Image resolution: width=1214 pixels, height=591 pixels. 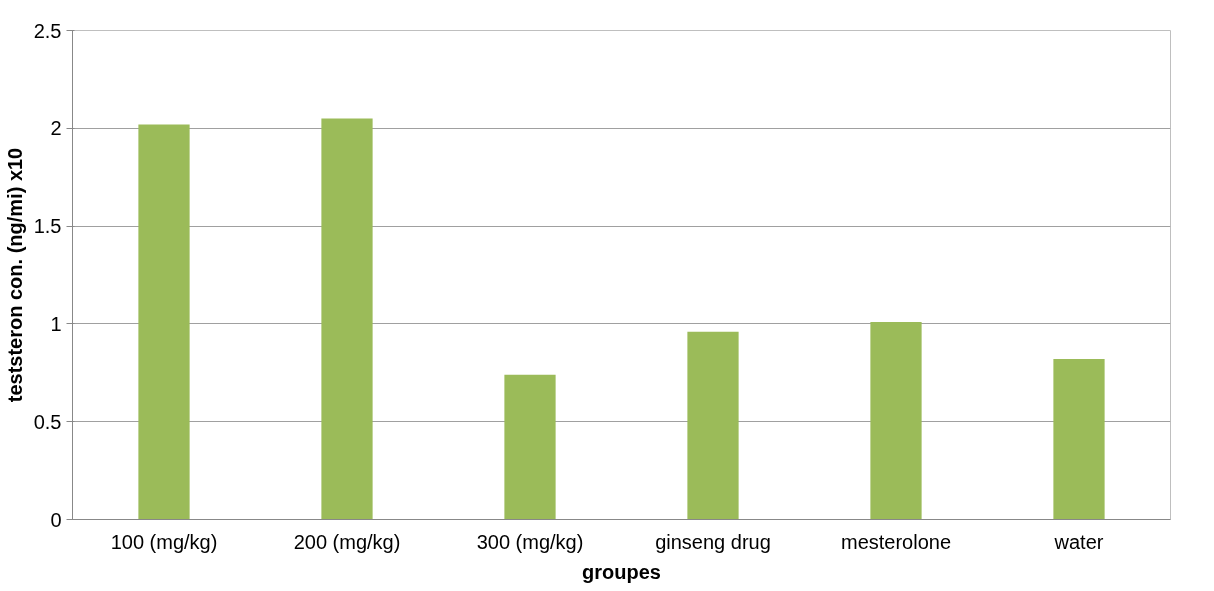 I want to click on y-tick-label: 2, so click(x=56, y=128).